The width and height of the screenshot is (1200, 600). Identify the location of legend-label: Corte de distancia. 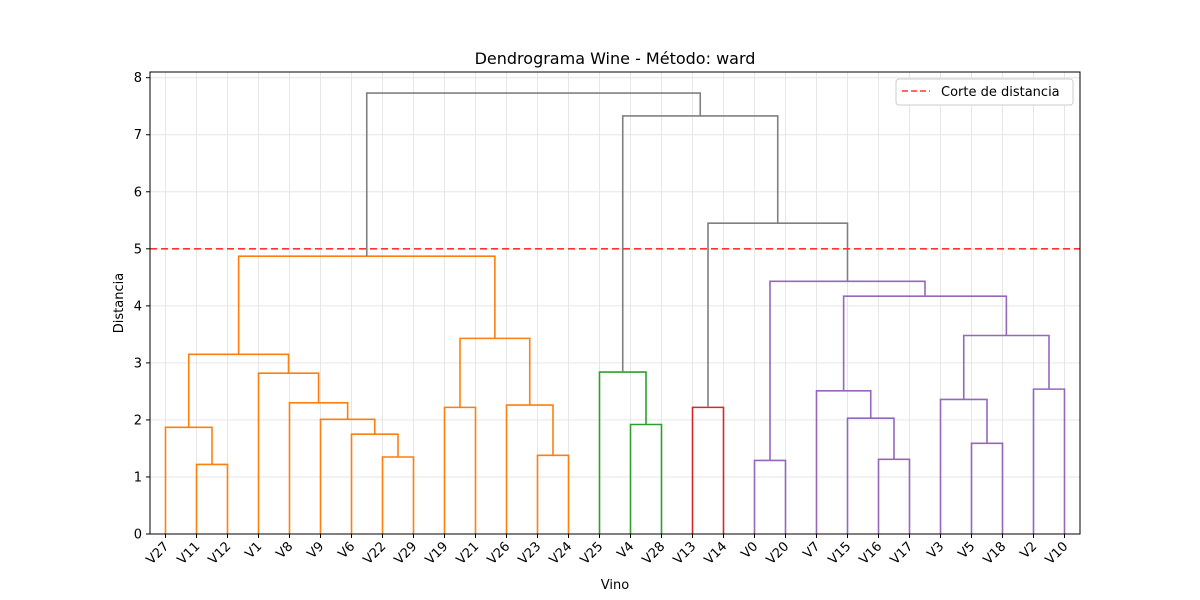
(1000, 92).